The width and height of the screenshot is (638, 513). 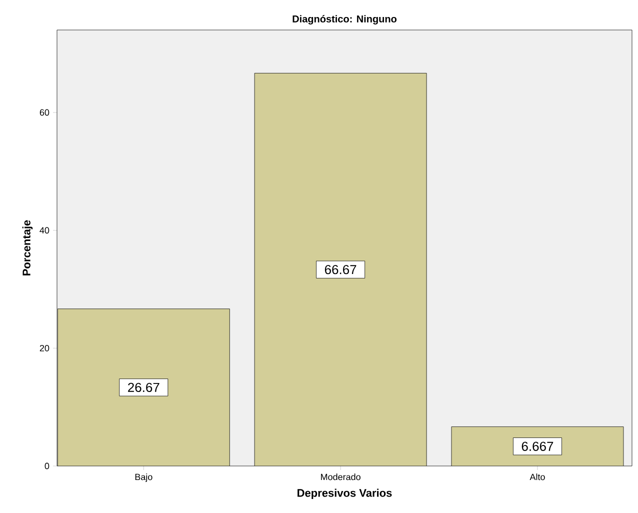 What do you see at coordinates (345, 494) in the screenshot?
I see `x-axis-title: Depresivos Varios` at bounding box center [345, 494].